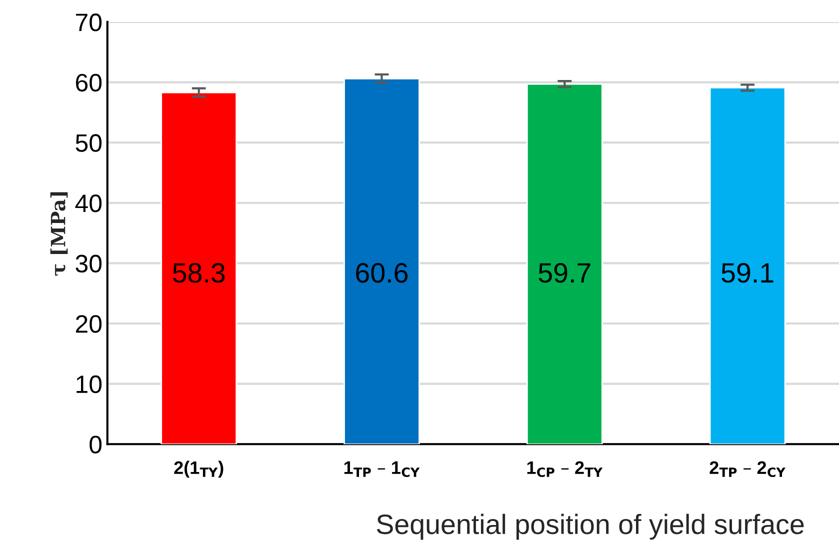  I want to click on y-tick-label: 0, so click(96, 445).